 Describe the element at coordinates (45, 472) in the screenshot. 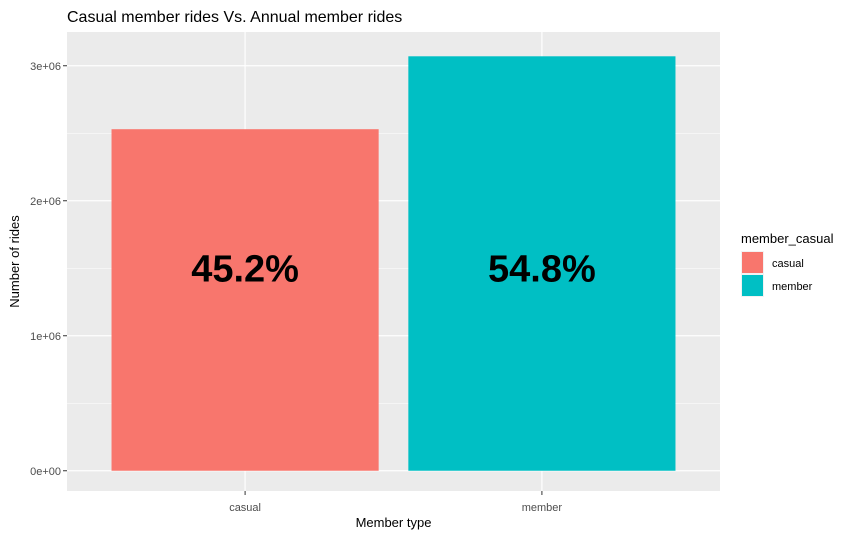

I see `y-tick-label: 0e+00` at that location.